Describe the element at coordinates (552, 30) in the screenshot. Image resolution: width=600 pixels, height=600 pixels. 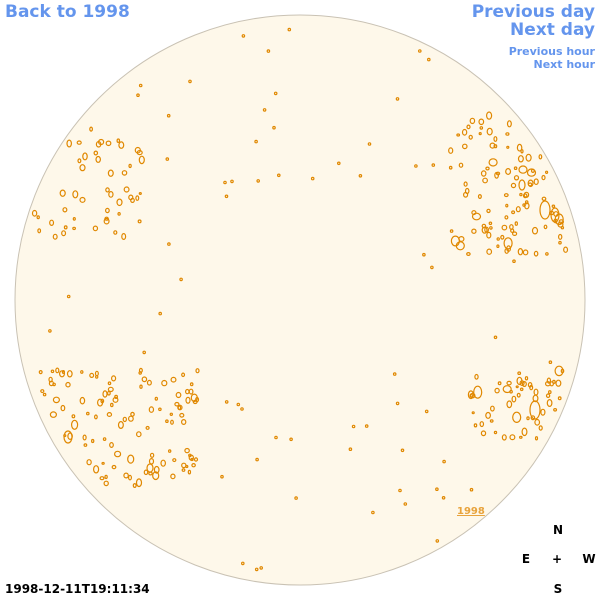
I see `next-day-link: Next day` at that location.